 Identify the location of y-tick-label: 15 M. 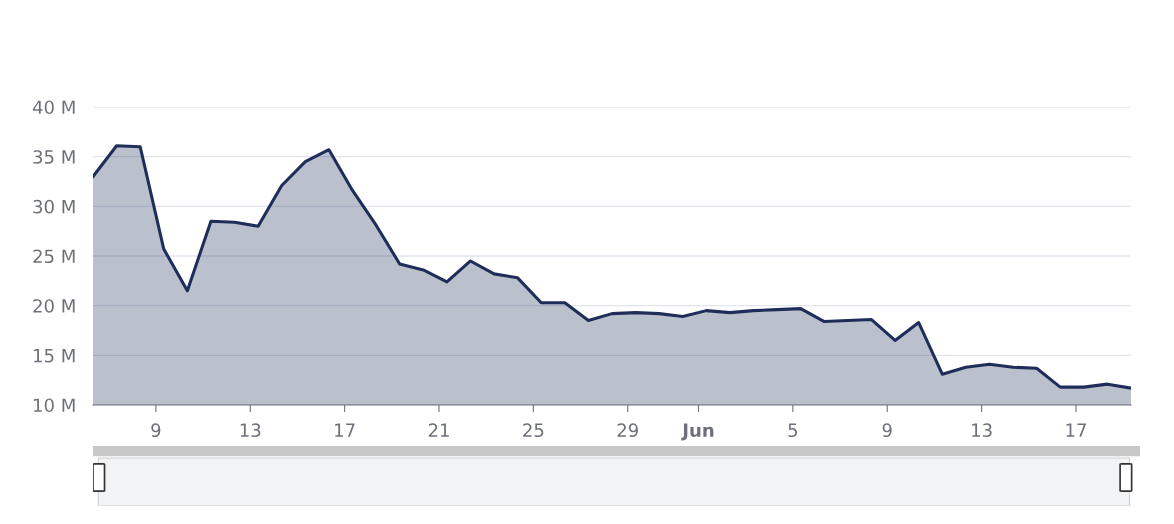
(54, 356).